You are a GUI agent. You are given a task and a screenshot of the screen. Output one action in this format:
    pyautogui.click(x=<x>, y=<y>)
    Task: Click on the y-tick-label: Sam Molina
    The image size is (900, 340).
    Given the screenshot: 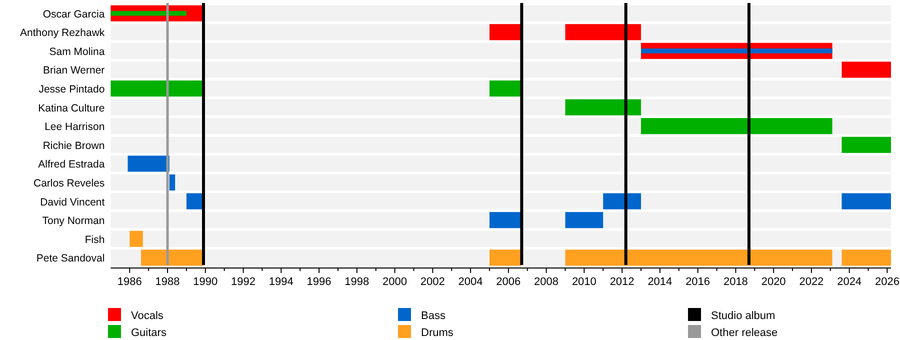 What is the action you would take?
    pyautogui.click(x=77, y=52)
    